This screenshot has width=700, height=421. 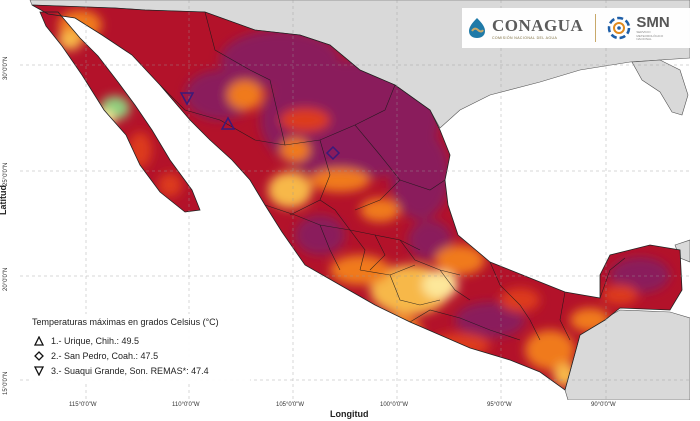 I want to click on legend-item-suaqui-grande: 3.- Suaqui Grande, Son. REMAS*: 47.4, so click(x=121, y=371).